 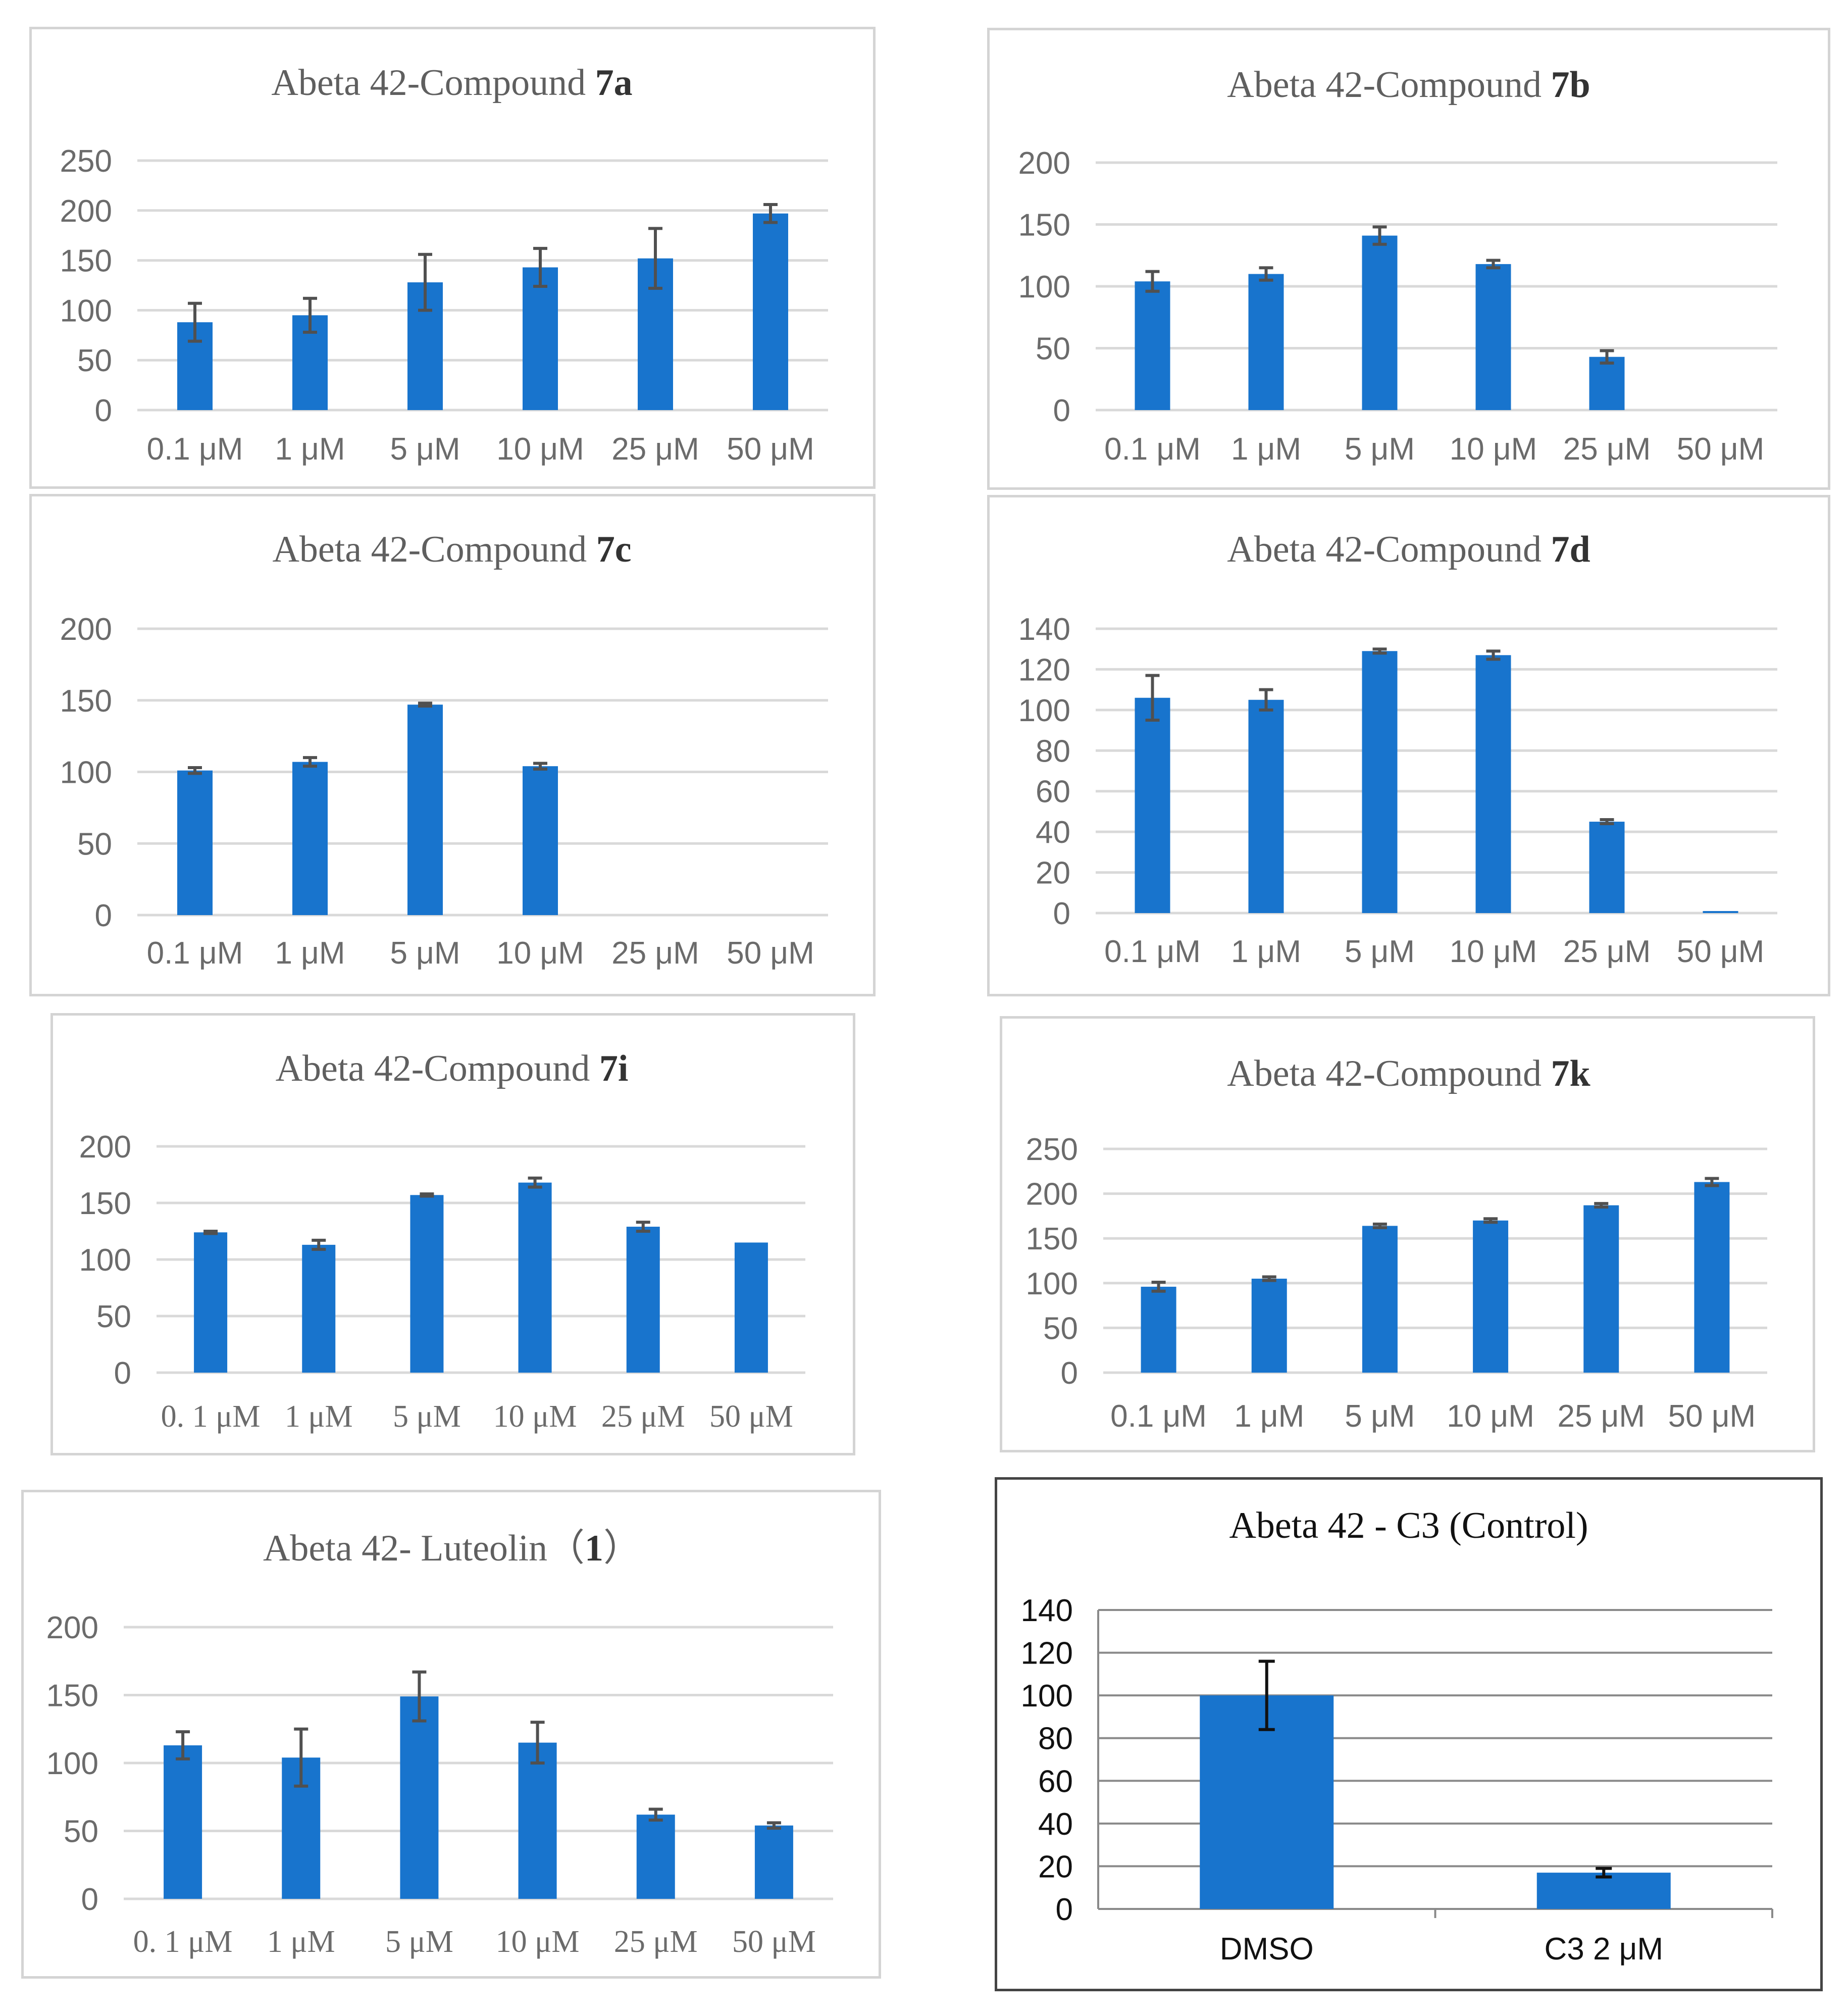 What do you see at coordinates (643, 1416) in the screenshot?
I see `x-tick-label-7i-4: 25 μM` at bounding box center [643, 1416].